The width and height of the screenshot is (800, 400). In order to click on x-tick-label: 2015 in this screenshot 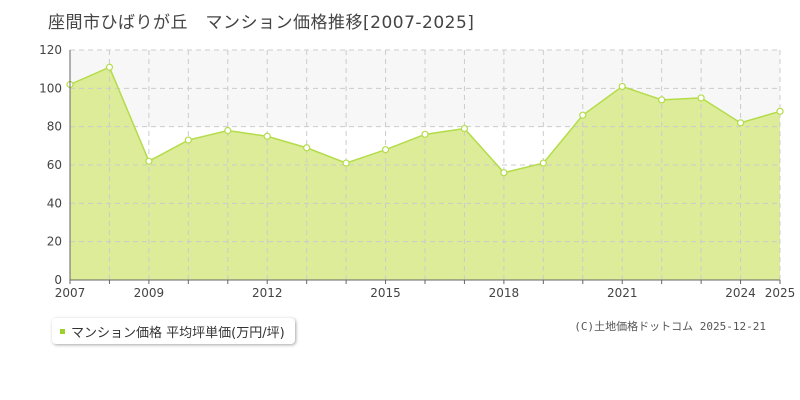, I will do `click(385, 293)`.